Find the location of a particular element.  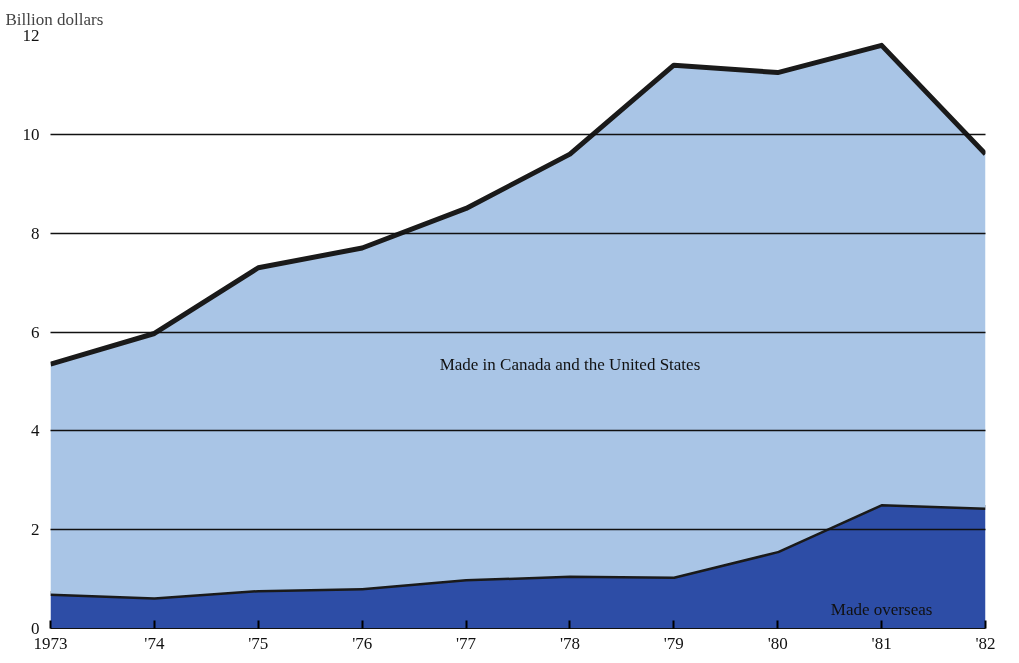

x-tick-label: '76 is located at coordinates (362, 643).